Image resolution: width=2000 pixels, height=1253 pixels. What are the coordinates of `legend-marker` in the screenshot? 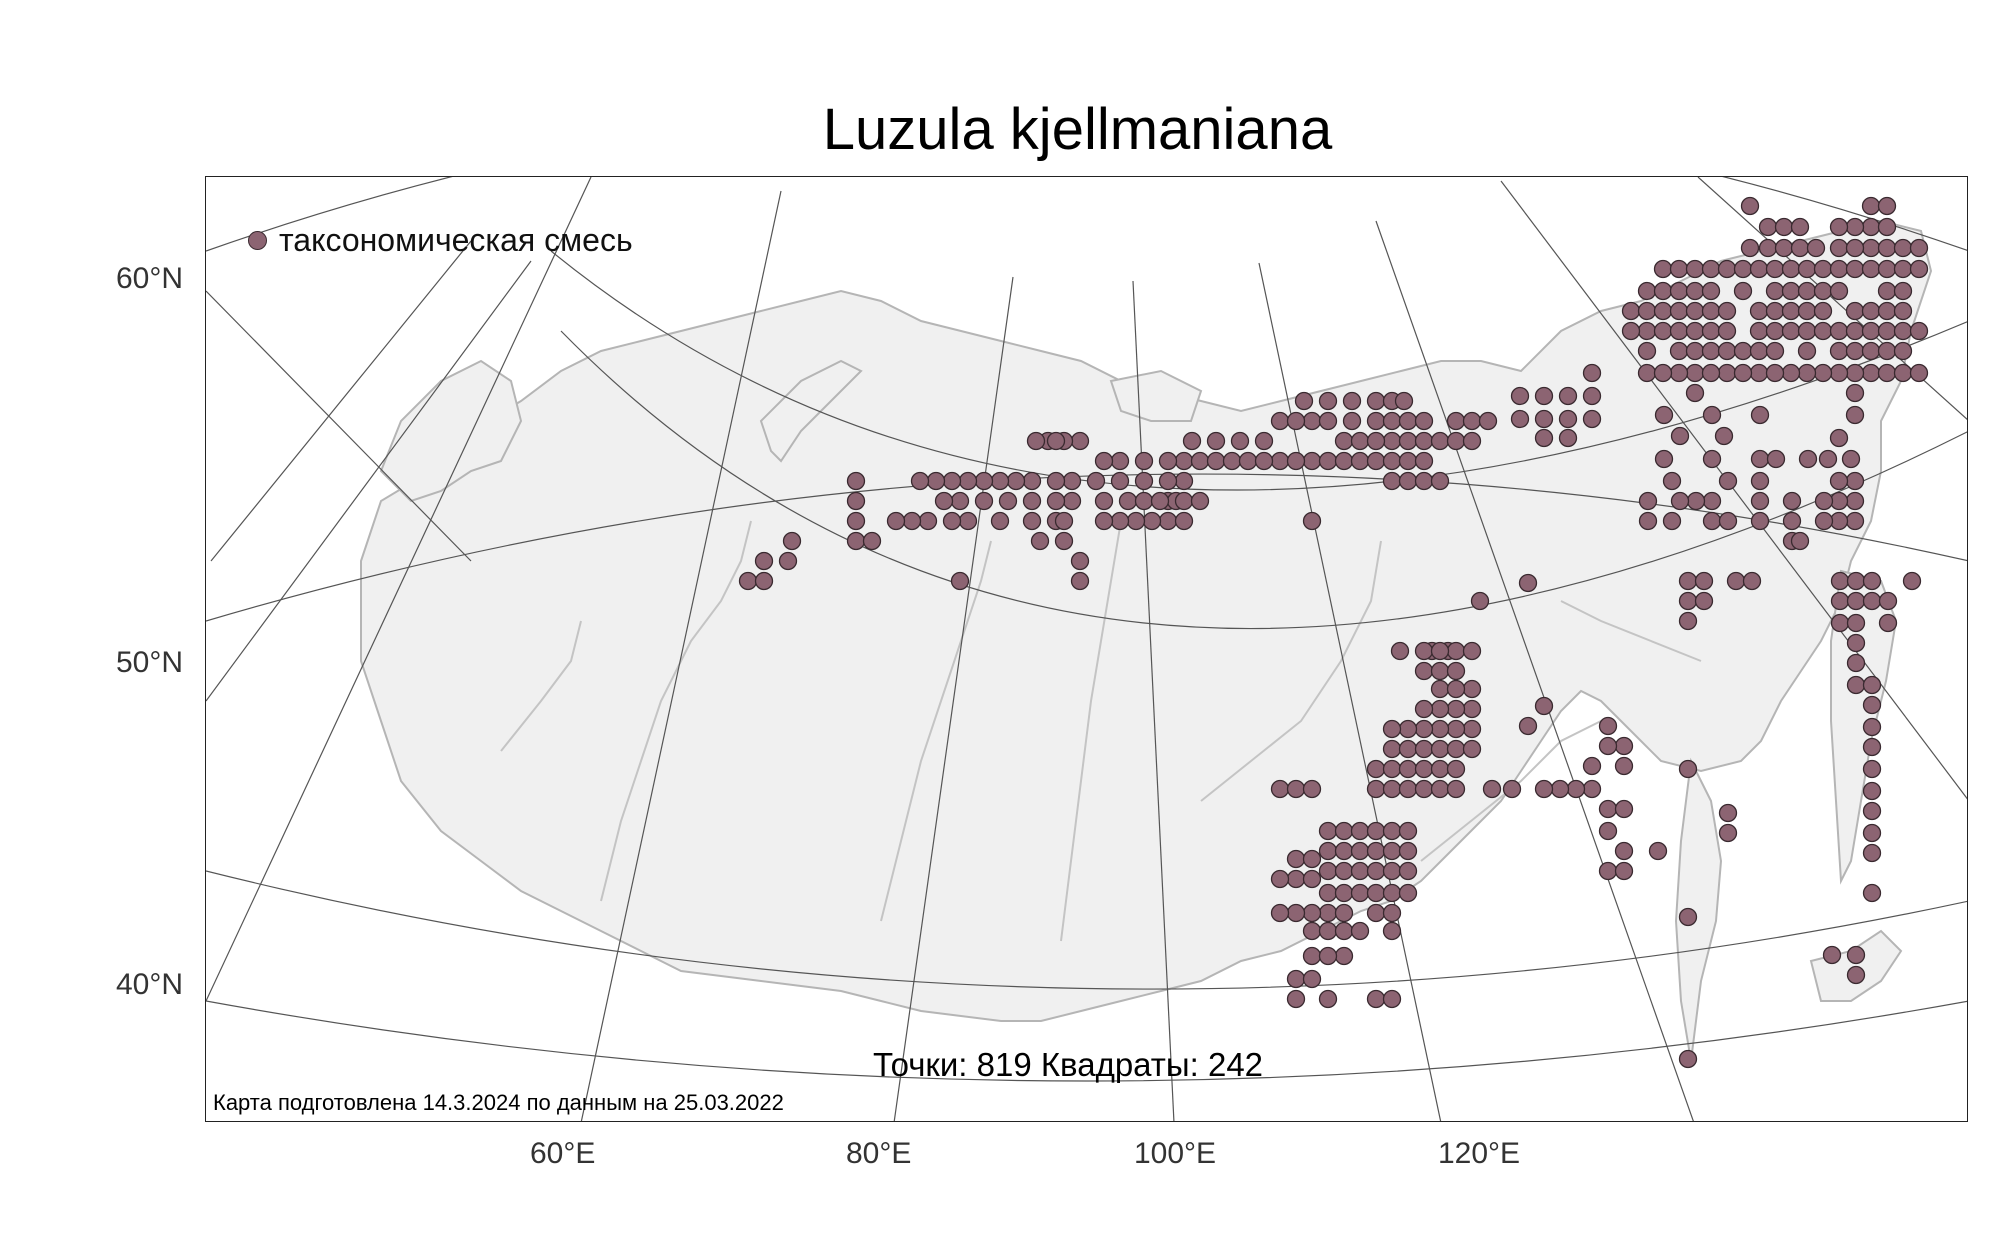 It's located at (257, 240).